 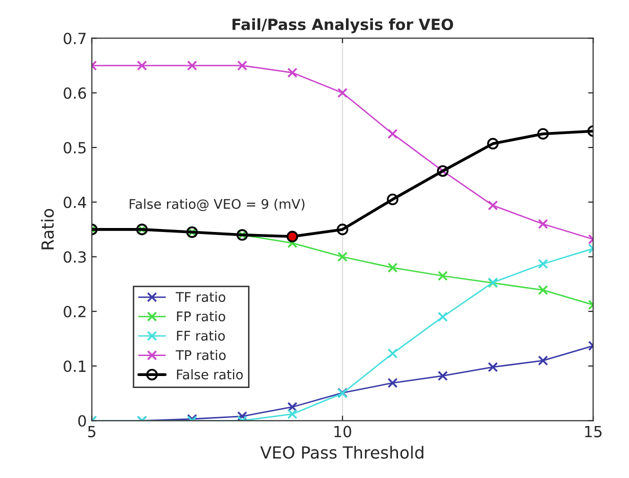 I want to click on y-tick-label: 0.2, so click(x=75, y=312).